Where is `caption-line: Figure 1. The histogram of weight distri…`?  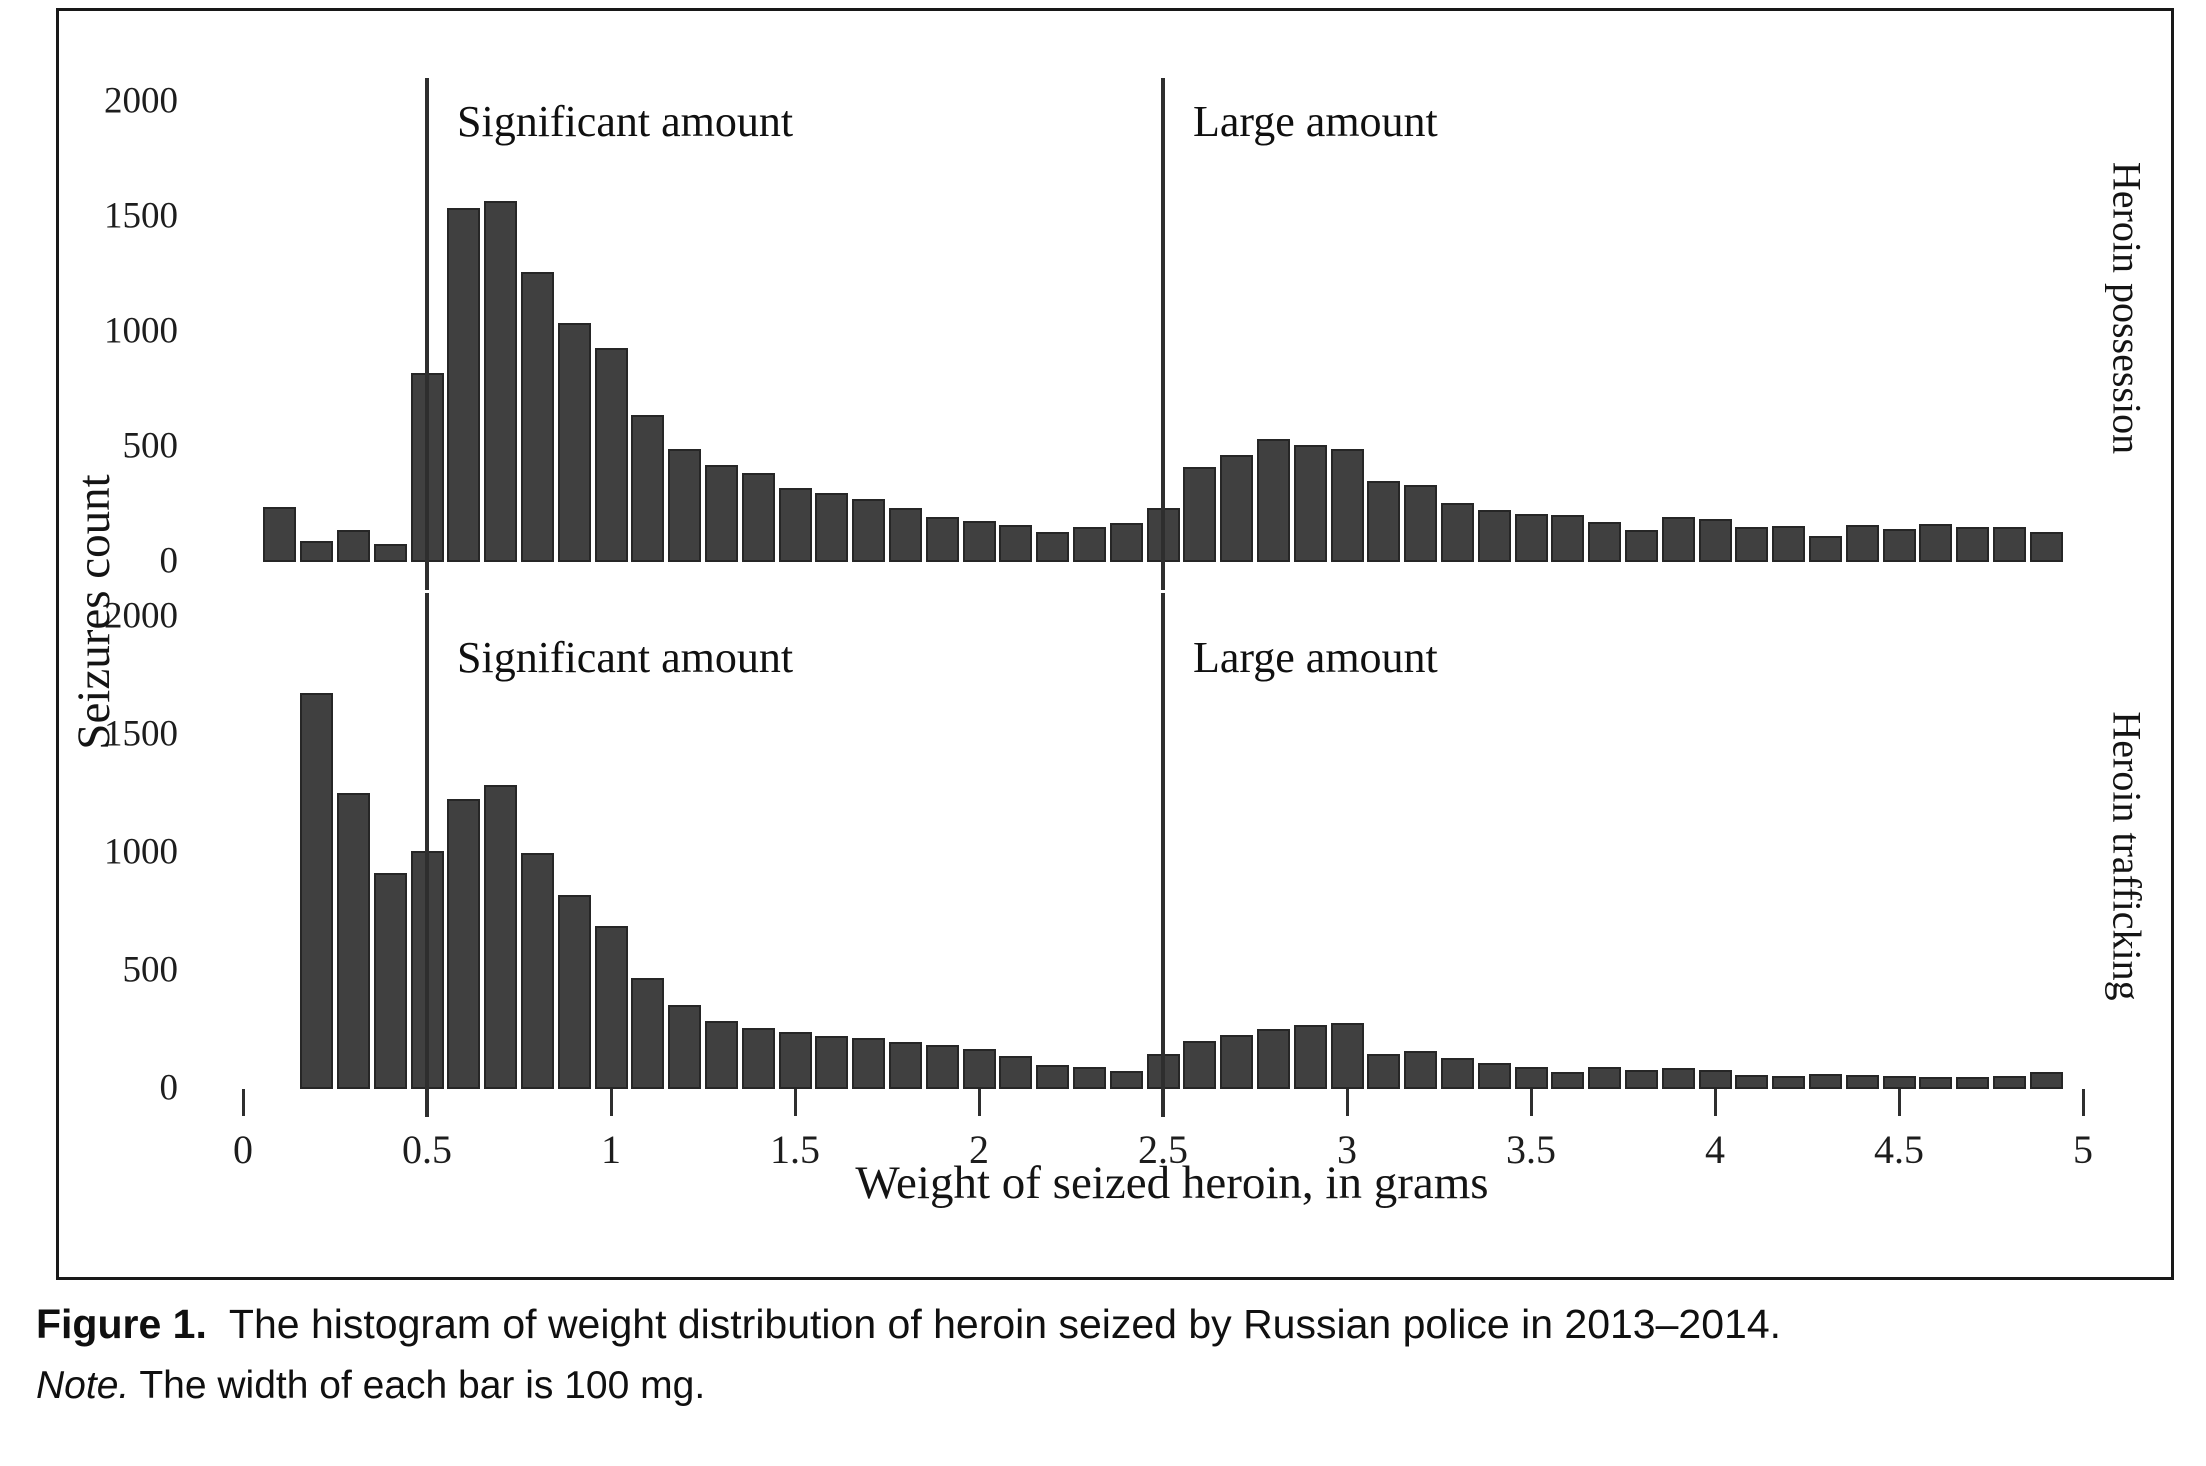 caption-line: Figure 1. The histogram of weight distri… is located at coordinates (1106, 1324).